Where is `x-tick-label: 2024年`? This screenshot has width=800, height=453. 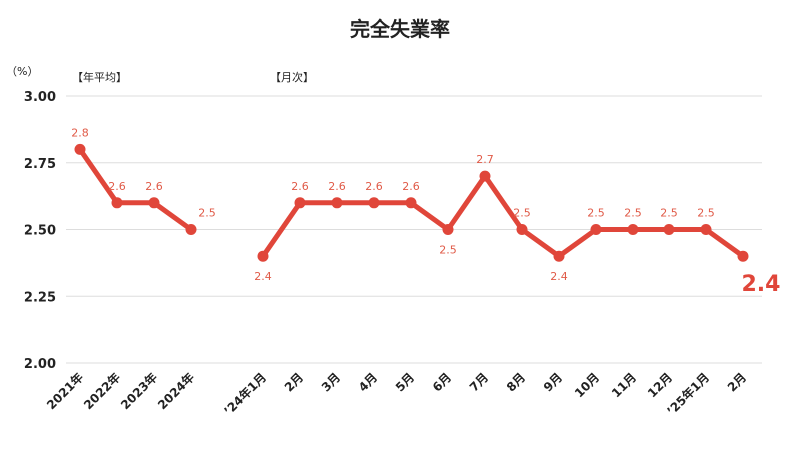 x-tick-label: 2024年 is located at coordinates (175, 391).